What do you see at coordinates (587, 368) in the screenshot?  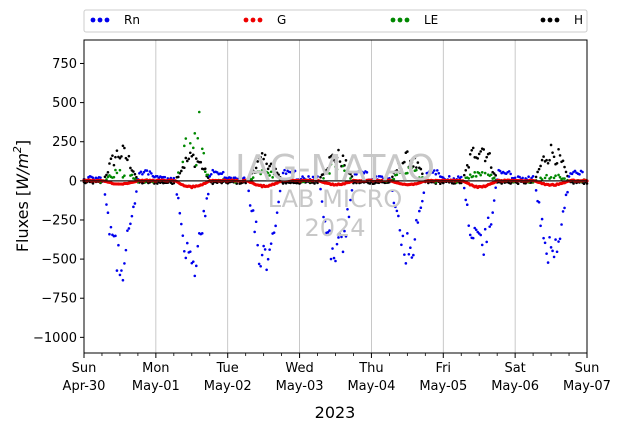 I see `x-tick-label-day: Sun` at bounding box center [587, 368].